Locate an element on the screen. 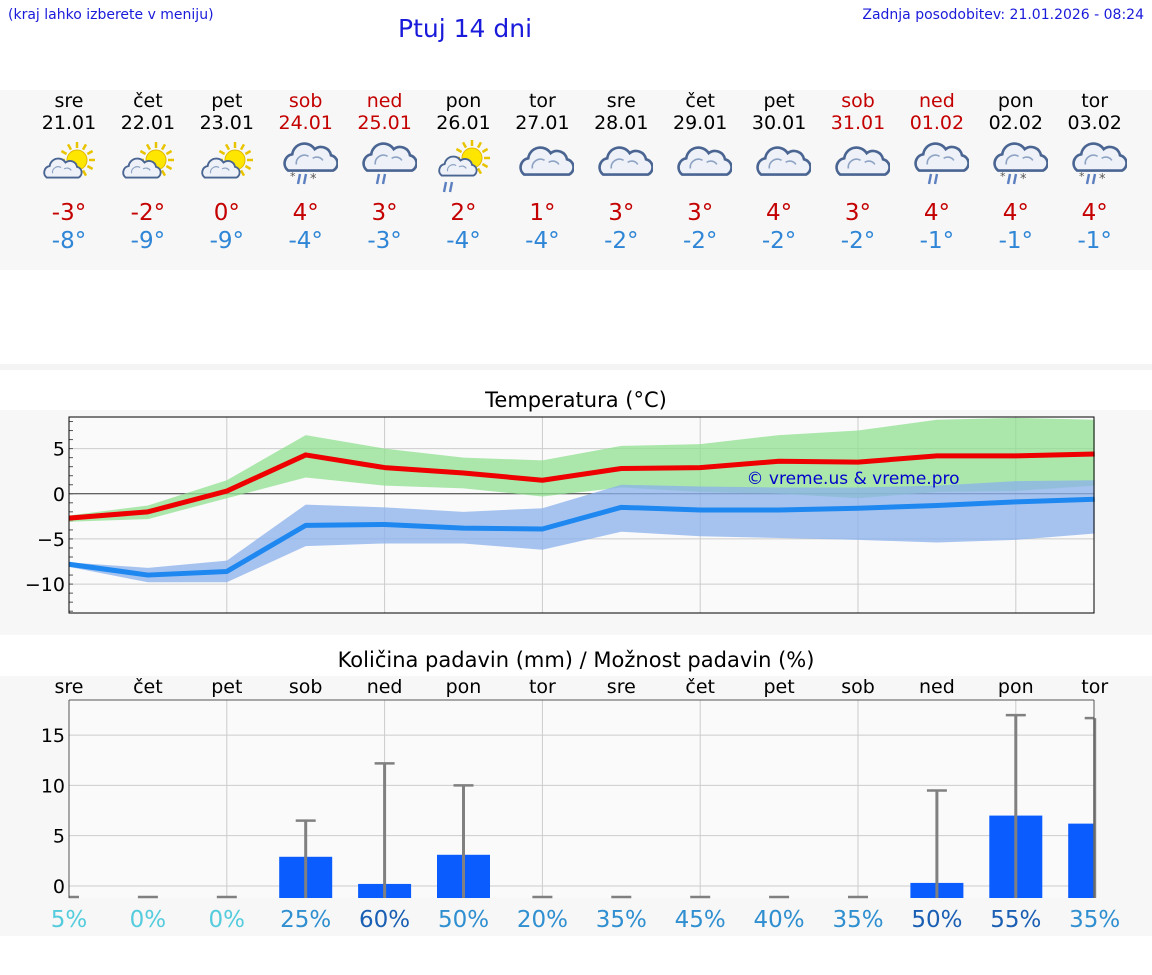 Image resolution: width=1152 pixels, height=975 pixels. category-label: sre is located at coordinates (69, 687).